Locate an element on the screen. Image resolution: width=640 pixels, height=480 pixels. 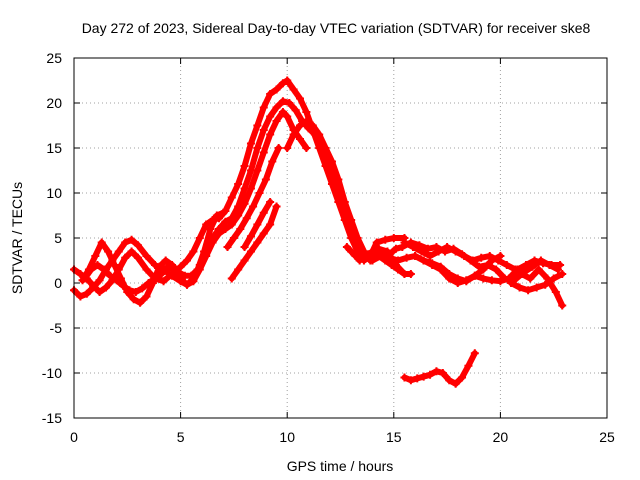
y-tick-label: 0 is located at coordinates (58, 283).